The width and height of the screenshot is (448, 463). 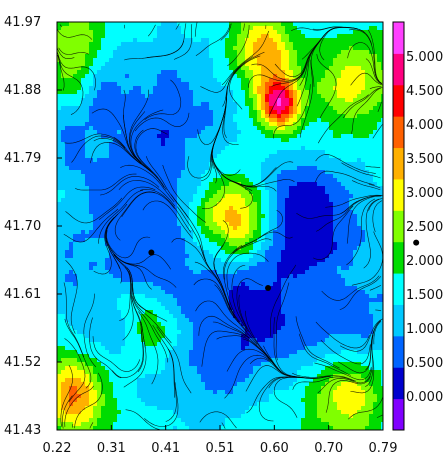 What do you see at coordinates (424, 227) in the screenshot?
I see `colorbar-tick-label: 2.500` at bounding box center [424, 227].